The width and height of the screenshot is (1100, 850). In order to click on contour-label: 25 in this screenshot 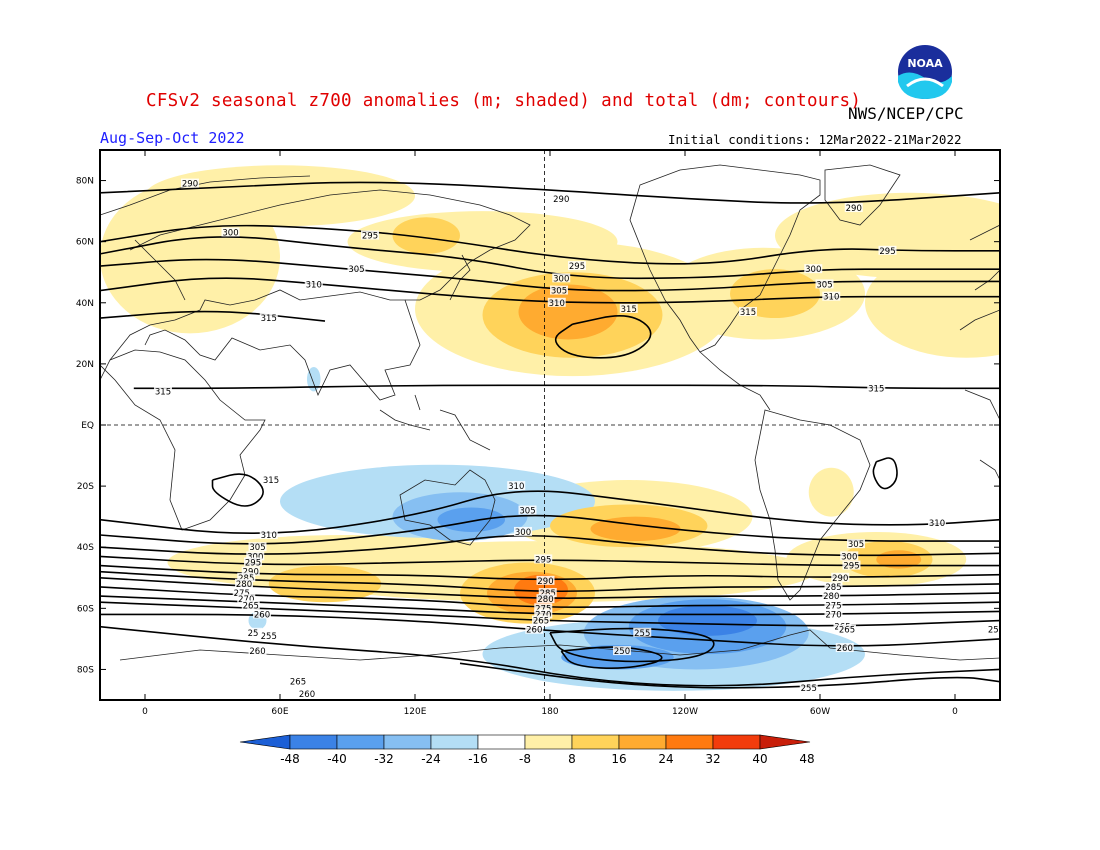, I will do `click(253, 634)`.